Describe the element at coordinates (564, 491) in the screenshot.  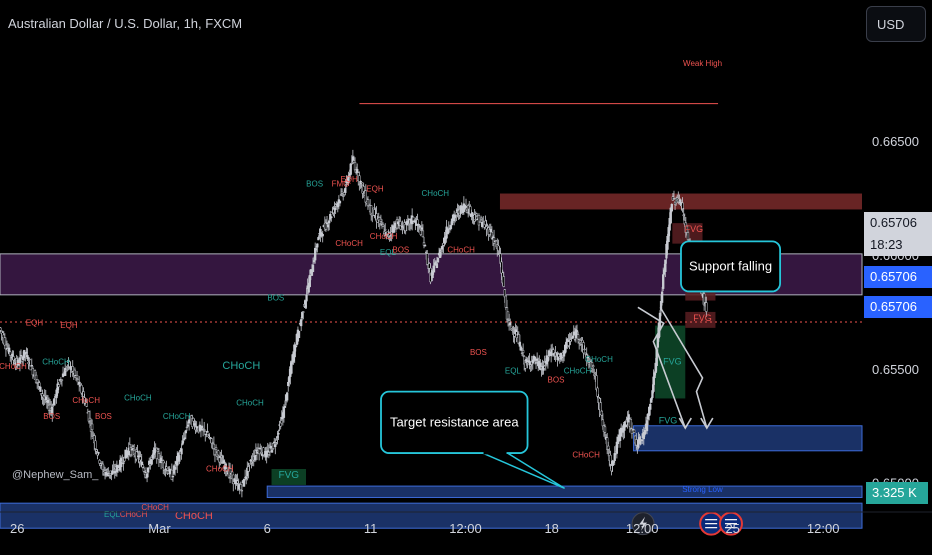
I see `strong-low-zone` at that location.